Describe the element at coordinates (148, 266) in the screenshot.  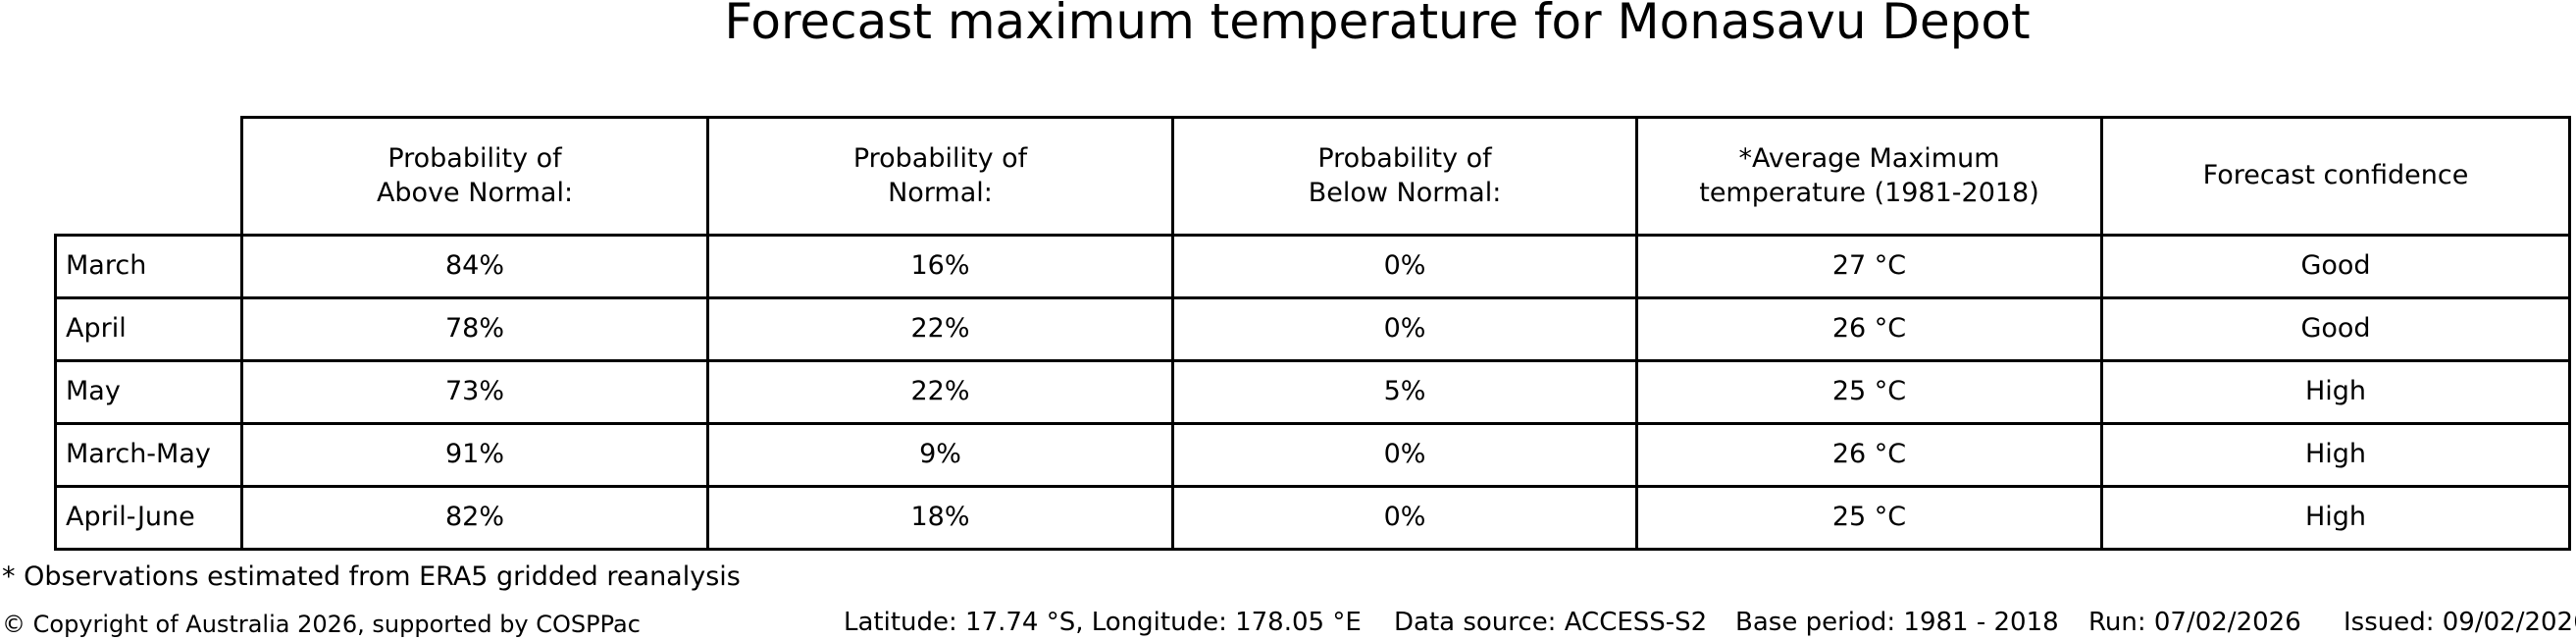
I see `row-label: March` at that location.